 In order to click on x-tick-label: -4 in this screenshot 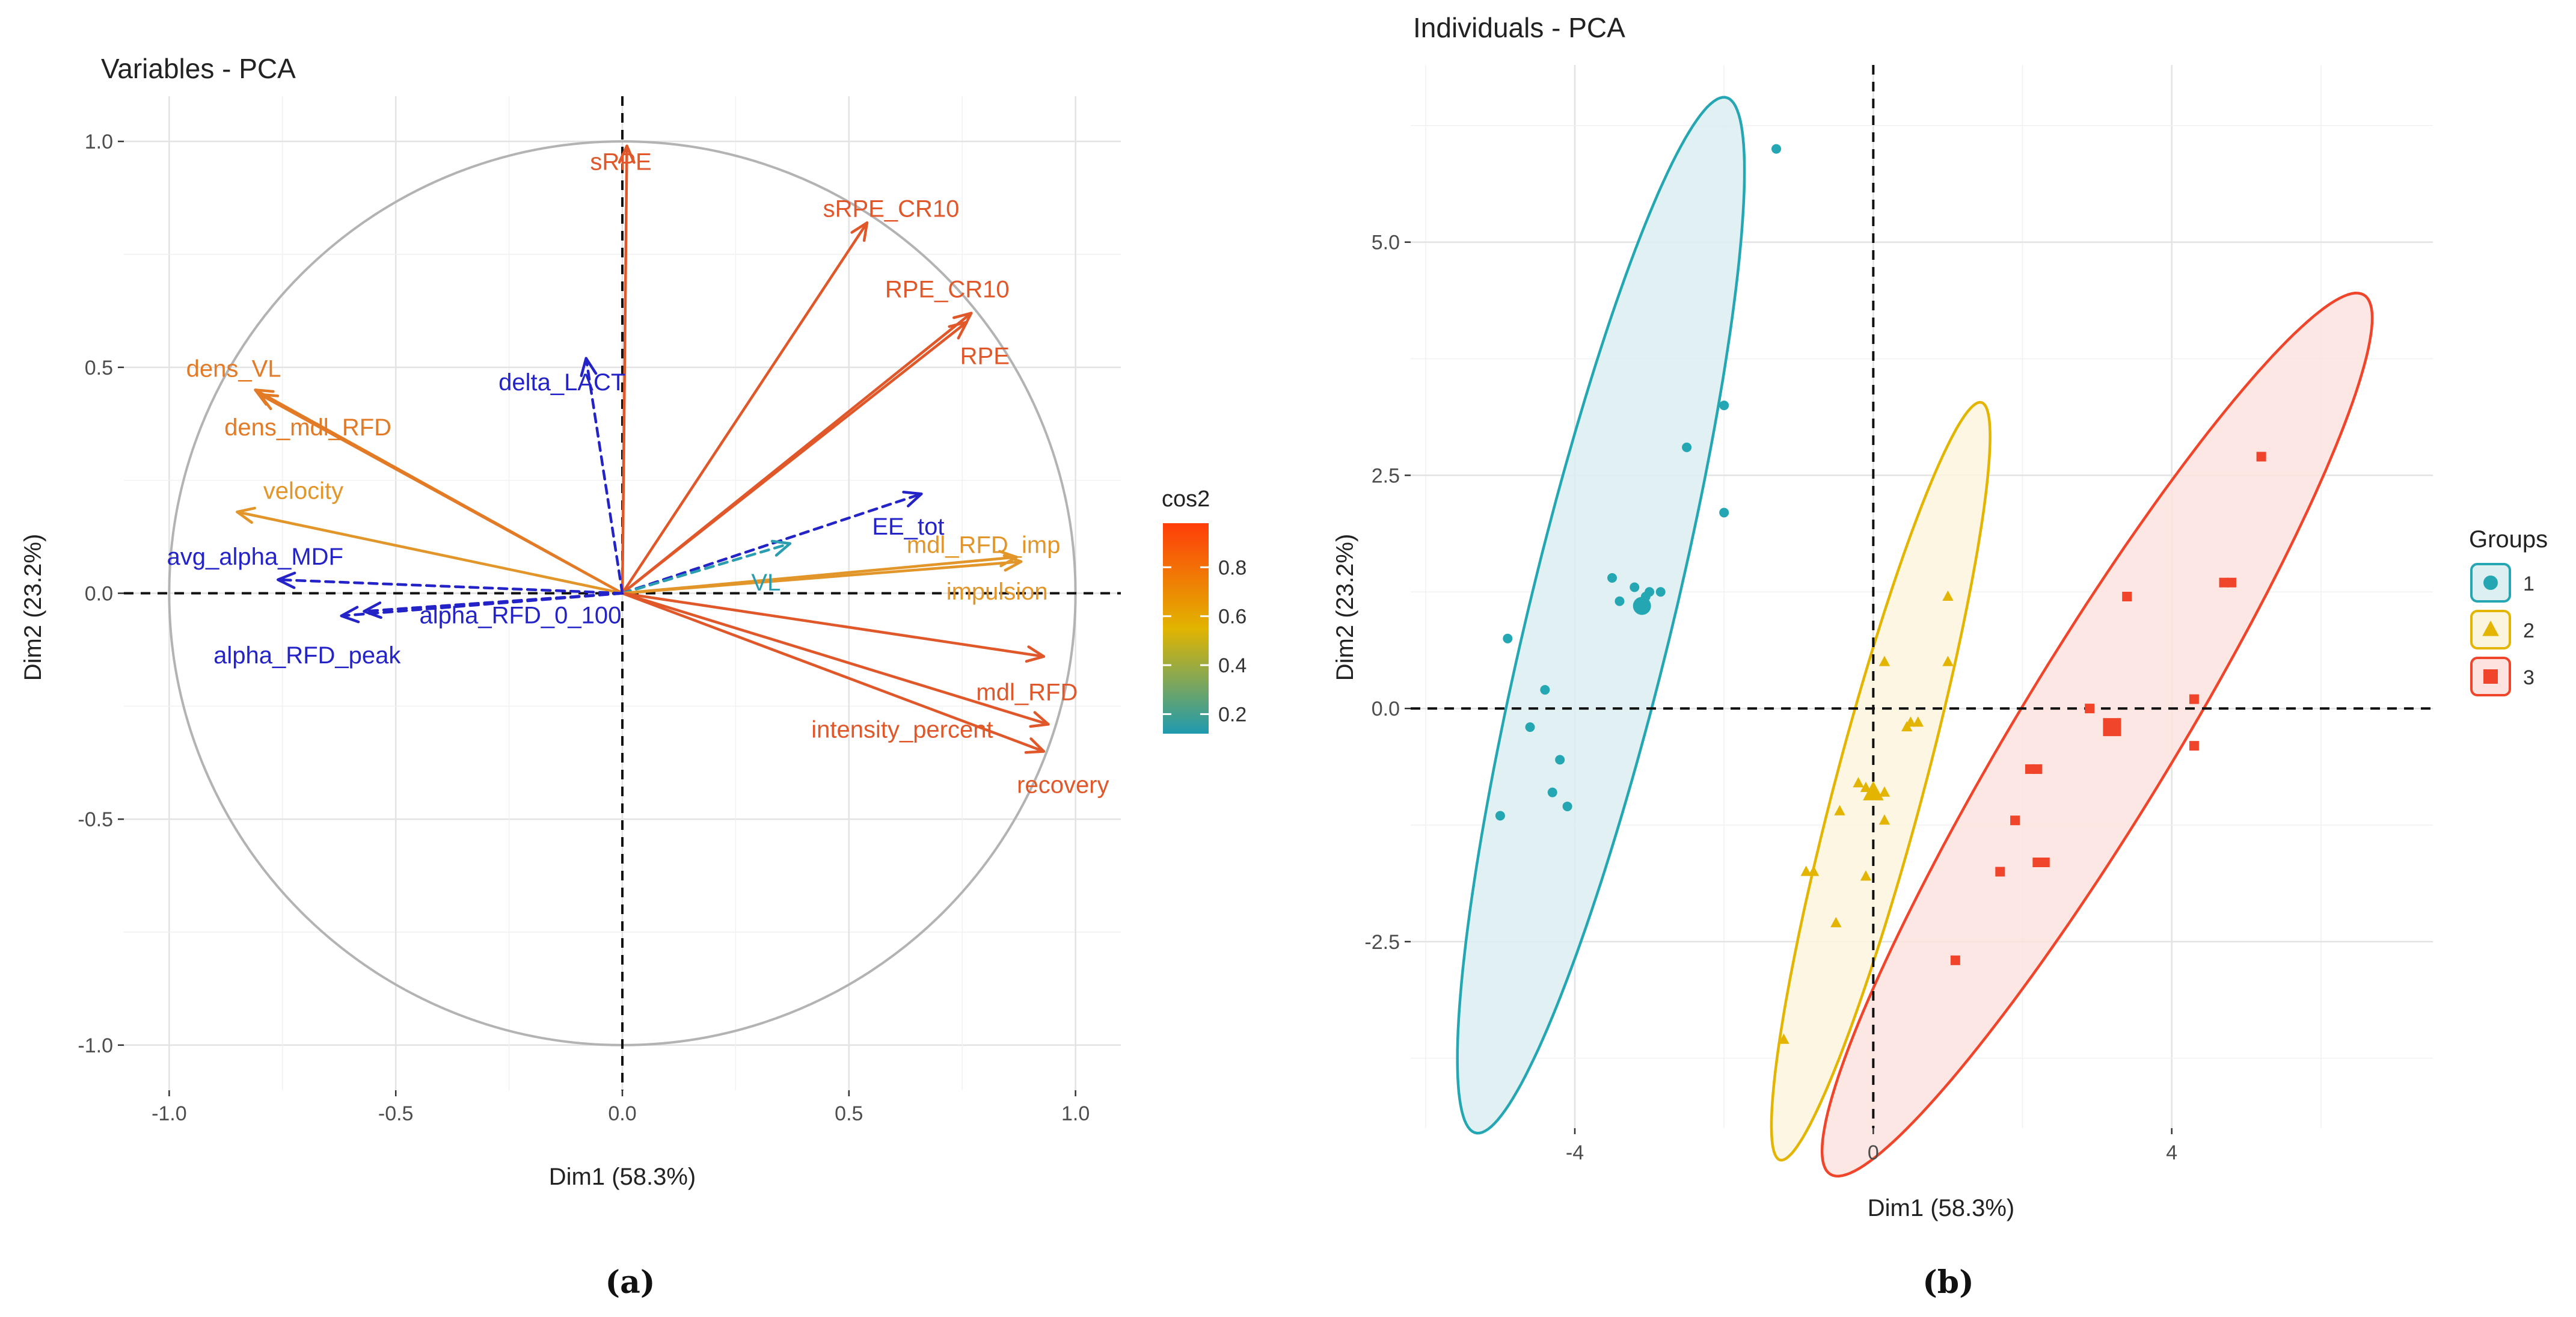, I will do `click(1575, 1152)`.